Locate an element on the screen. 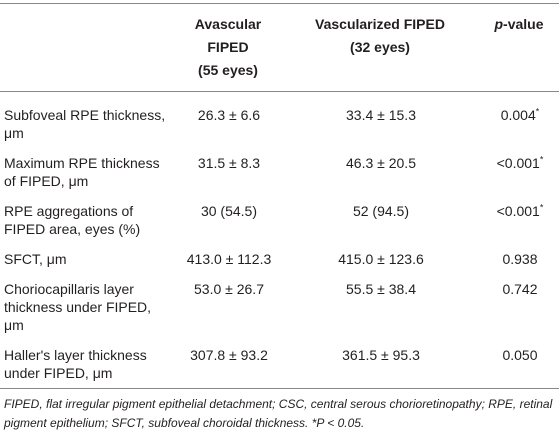  column-header: Vascularized FIPED (32 eyes) is located at coordinates (380, 48).